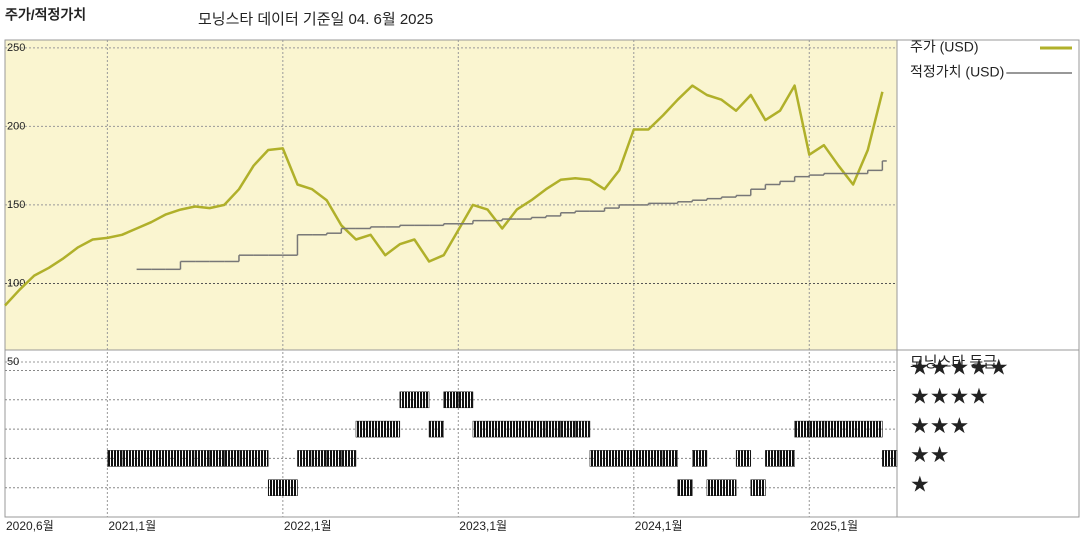  Describe the element at coordinates (939, 425) in the screenshot. I see `rating-legend-label: ★★★` at that location.